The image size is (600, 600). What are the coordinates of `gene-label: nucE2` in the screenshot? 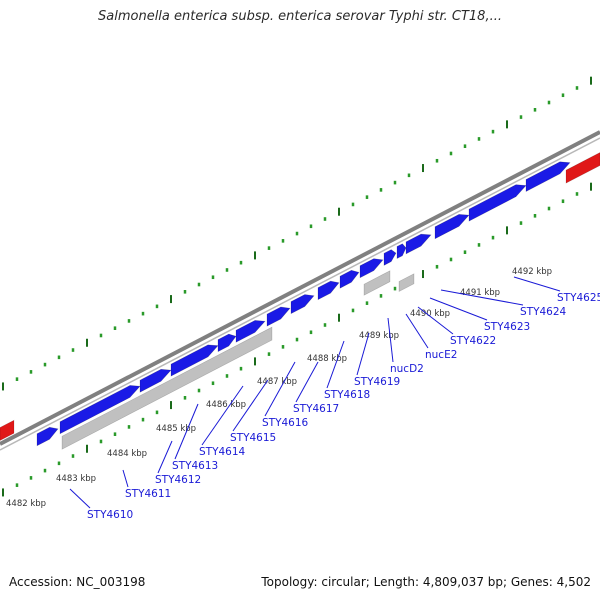 It's located at (441, 355).